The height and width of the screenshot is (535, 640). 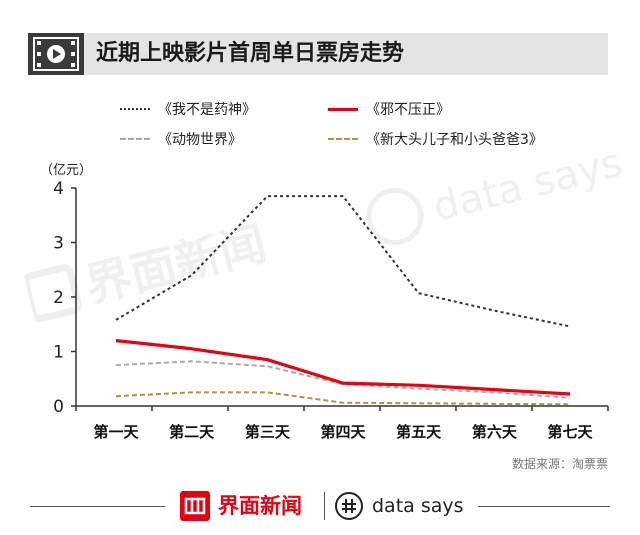 I want to click on brand-name-en: data says, so click(x=418, y=506).